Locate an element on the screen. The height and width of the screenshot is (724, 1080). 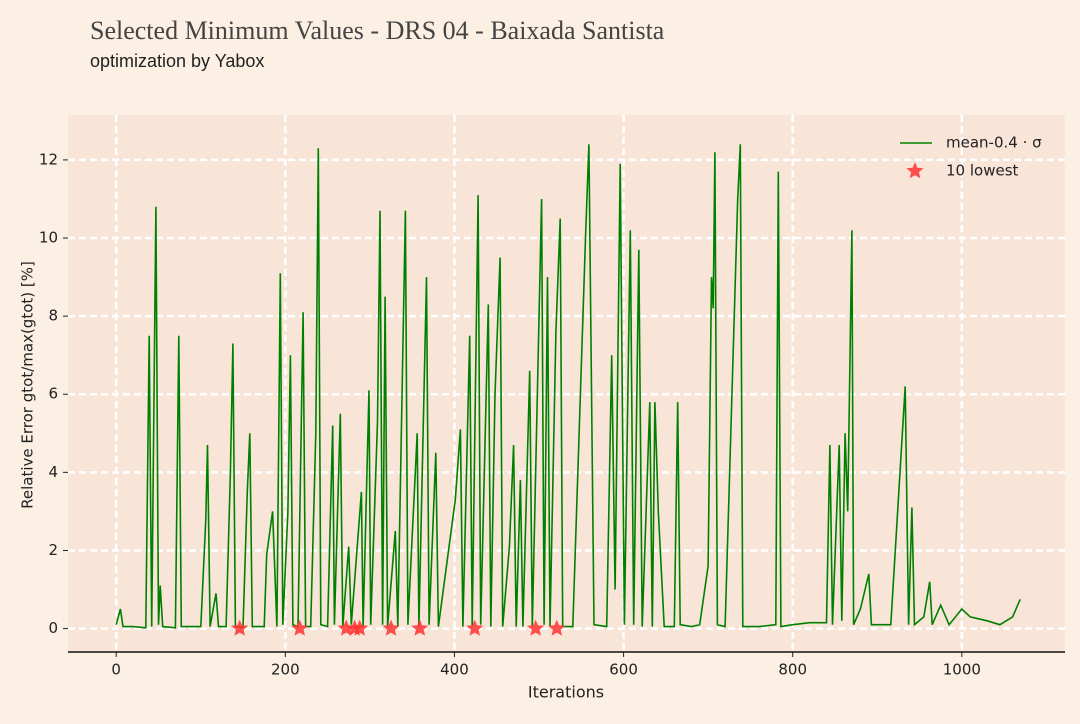
y-tick-label: 8 is located at coordinates (53, 316).